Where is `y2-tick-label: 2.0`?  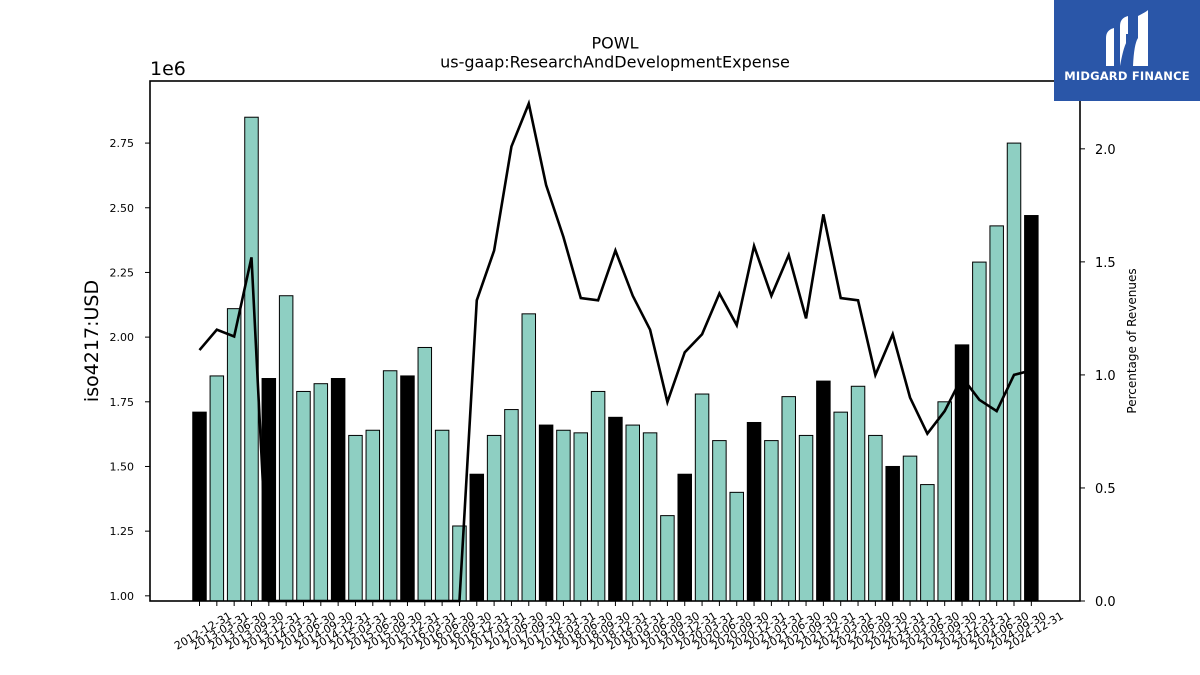 y2-tick-label: 2.0 is located at coordinates (1105, 150).